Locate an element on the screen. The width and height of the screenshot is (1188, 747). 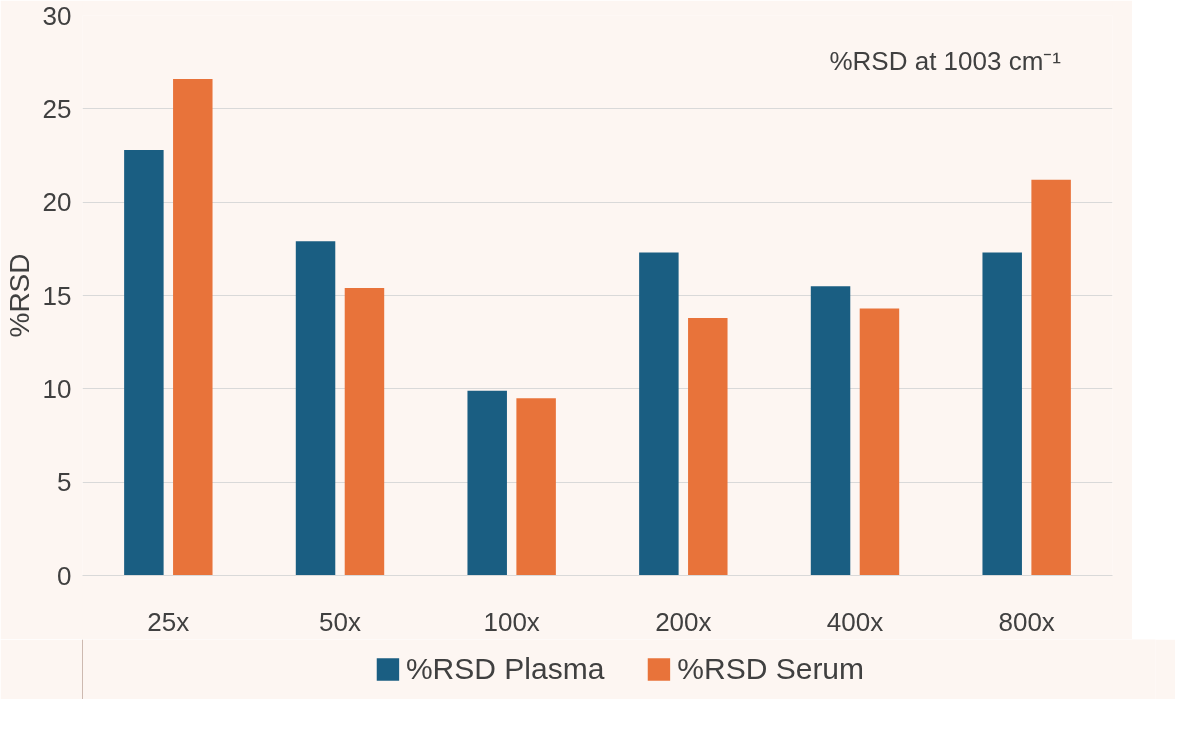
y-tick-label: 25 is located at coordinates (57, 108).